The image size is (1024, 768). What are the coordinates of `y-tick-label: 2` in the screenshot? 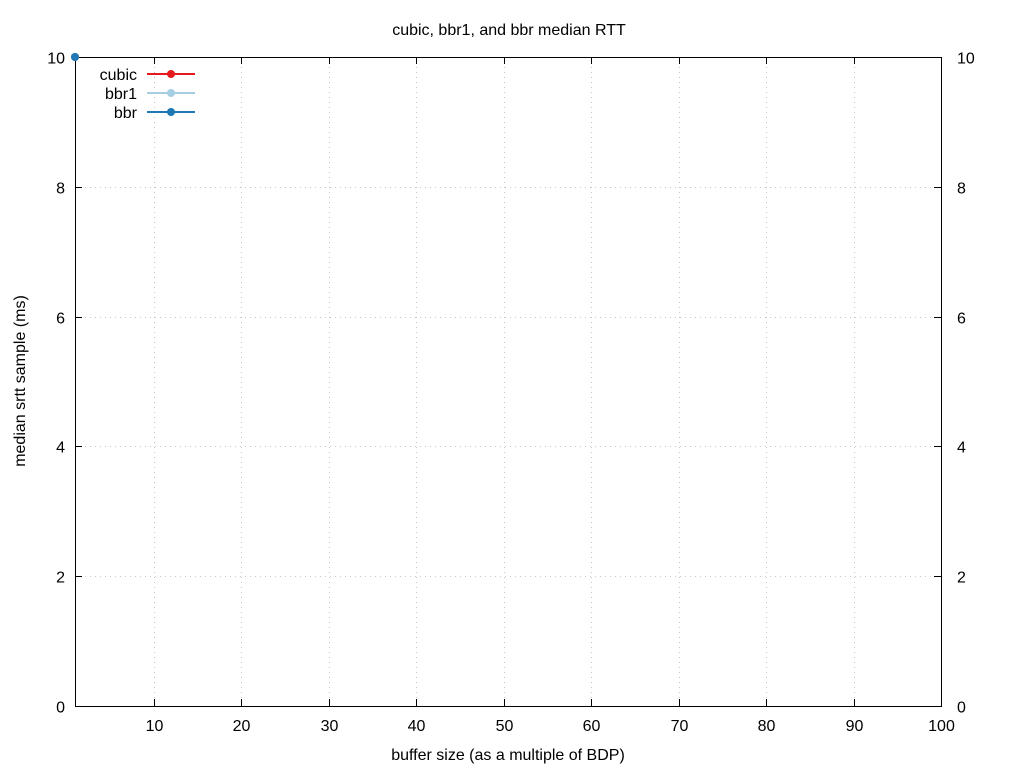 It's located at (60, 578).